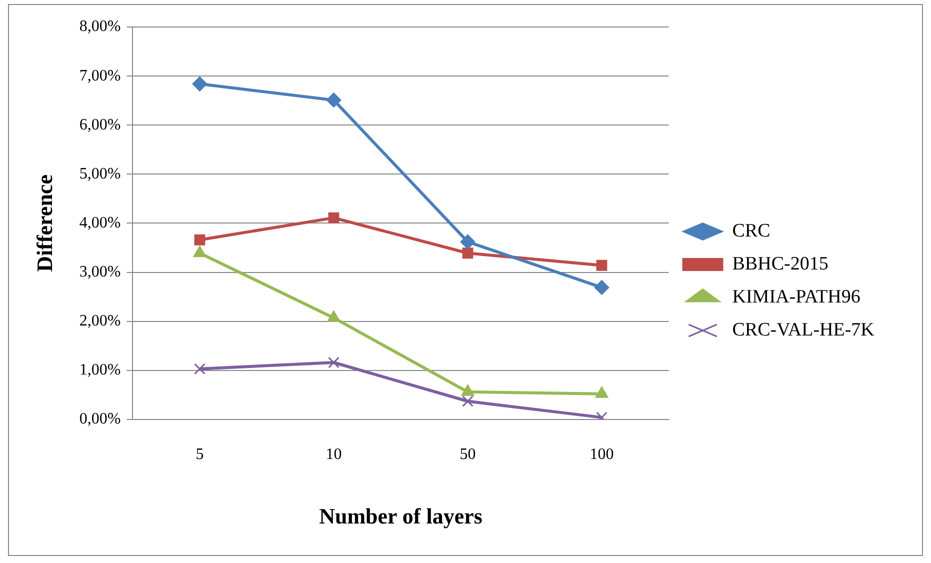 The width and height of the screenshot is (931, 563). I want to click on y-tick-label: 7,00%, so click(100, 75).